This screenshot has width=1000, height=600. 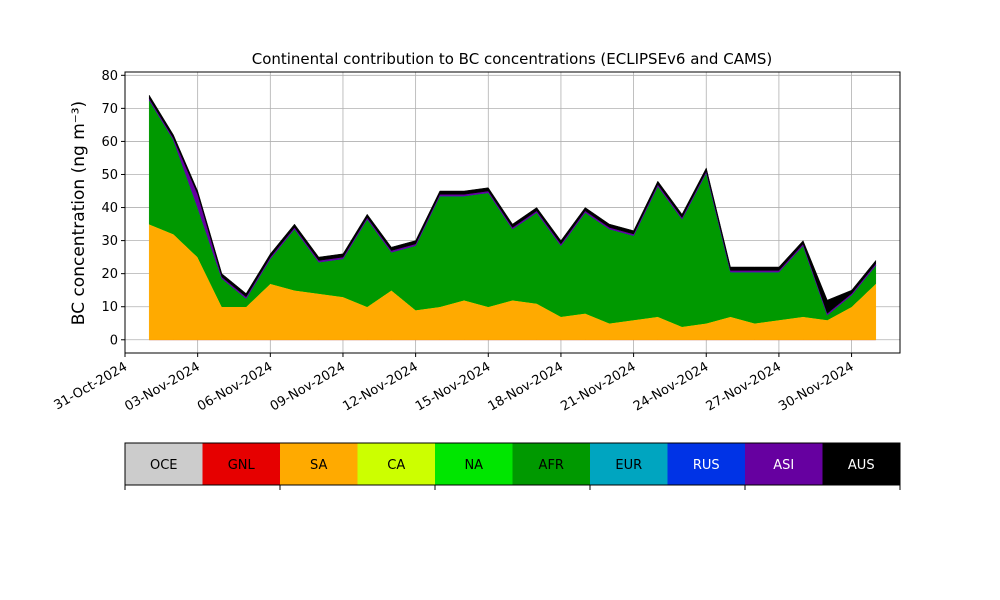 I want to click on x-tick-label: 21-Nov-2024, so click(x=598, y=386).